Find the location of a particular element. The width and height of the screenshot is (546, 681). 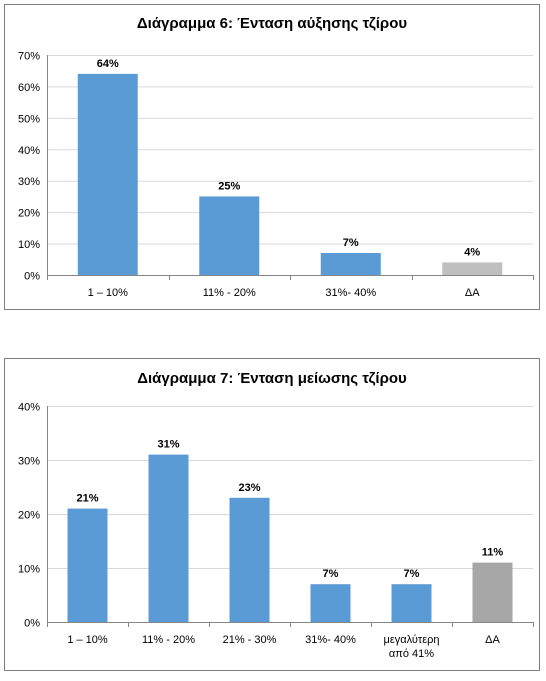

chart-7-category-label: 31%- 40% is located at coordinates (330, 640).